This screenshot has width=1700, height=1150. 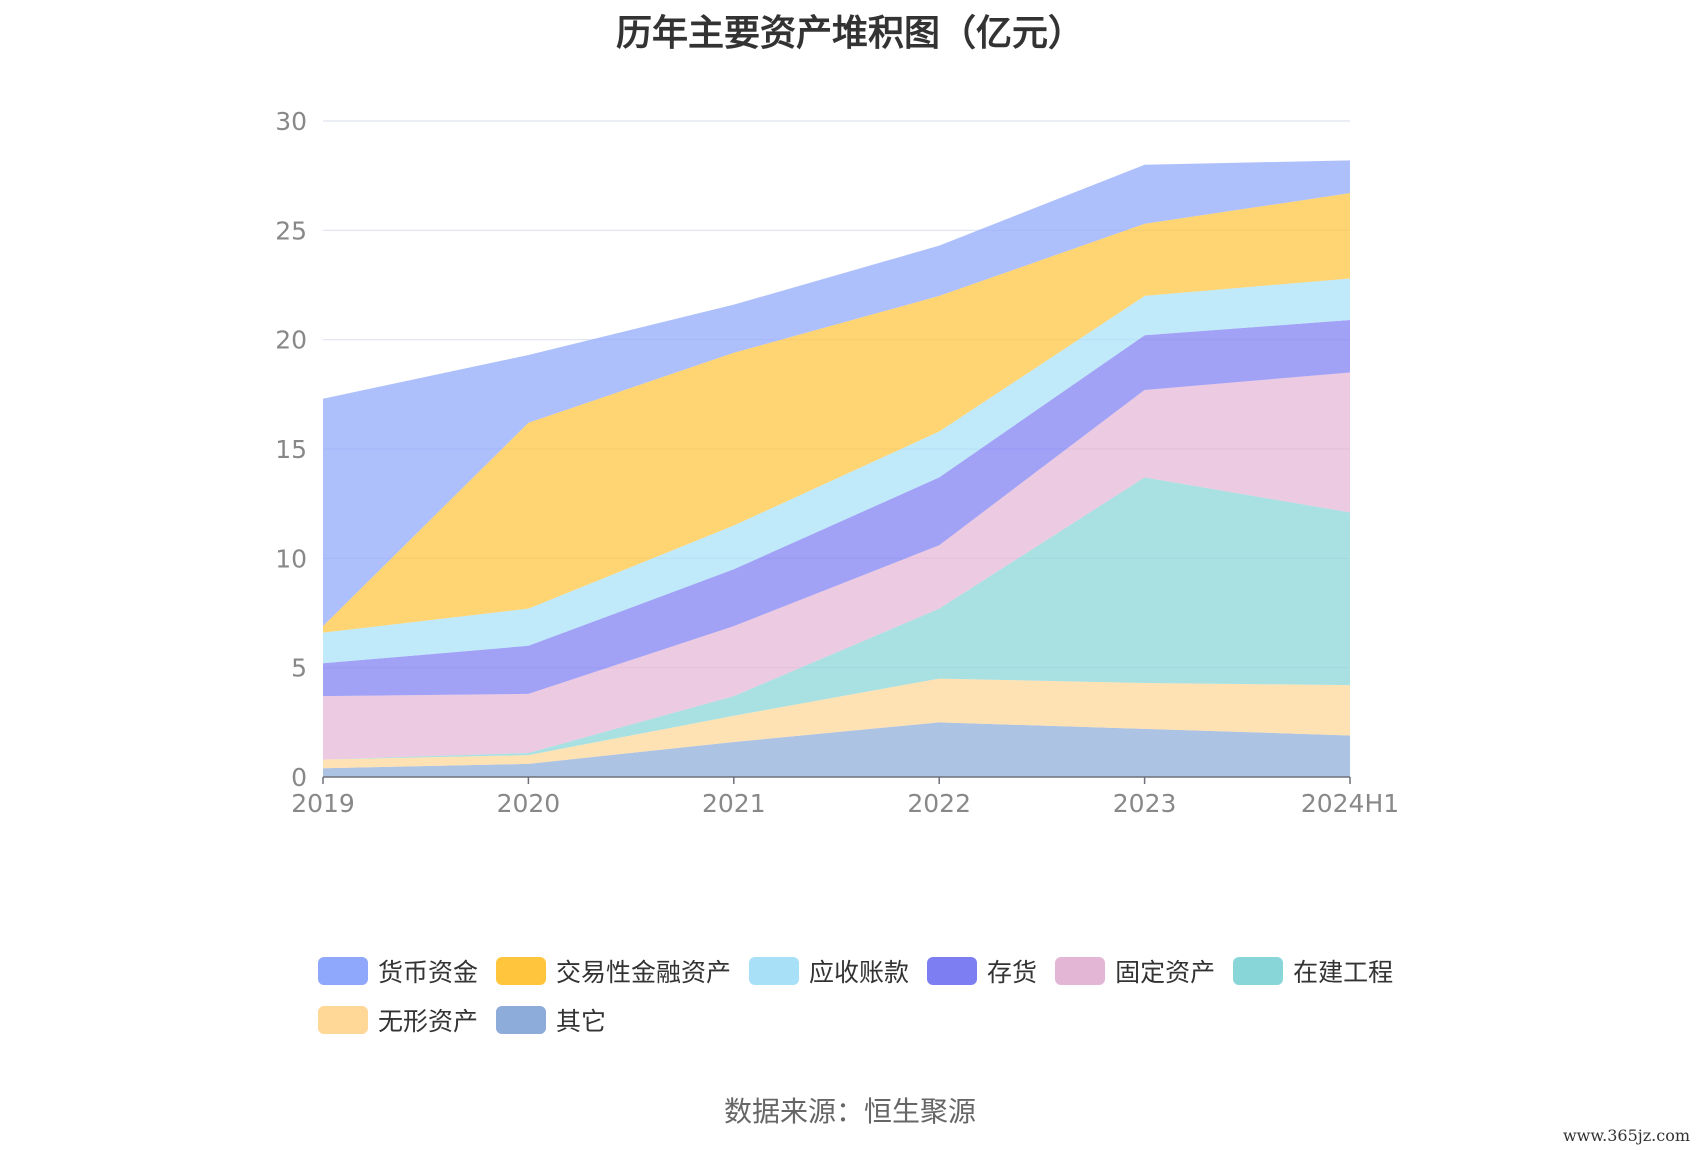 I want to click on legend-item-4: 固定资产, so click(x=1135, y=970).